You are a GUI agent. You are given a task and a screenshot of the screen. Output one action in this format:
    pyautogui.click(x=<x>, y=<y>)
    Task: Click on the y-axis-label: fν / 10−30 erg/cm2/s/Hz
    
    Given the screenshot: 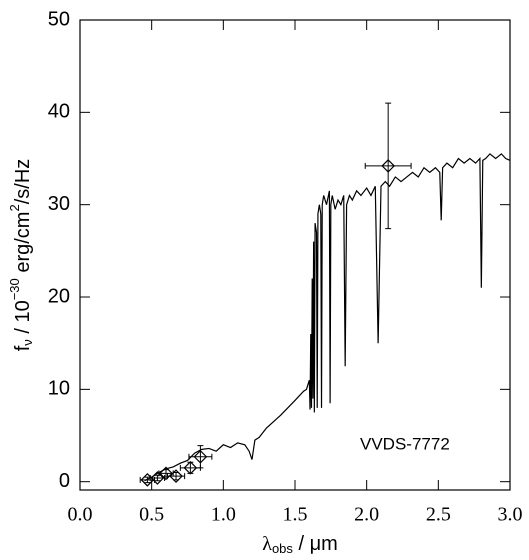 What is the action you would take?
    pyautogui.click(x=21, y=255)
    